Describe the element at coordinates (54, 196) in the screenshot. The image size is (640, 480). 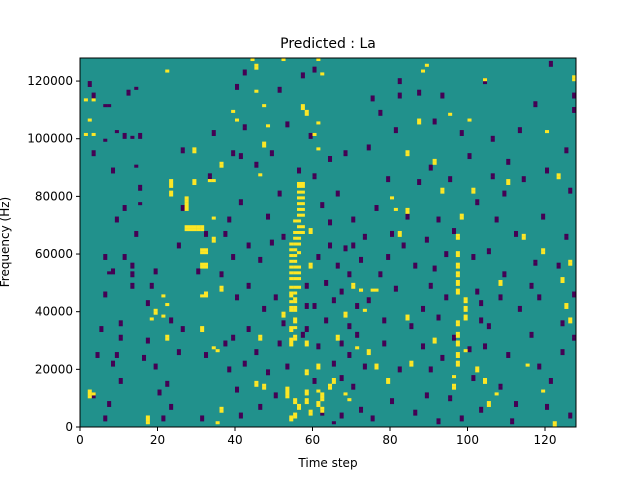
I see `y-tick-label: 80000` at that location.